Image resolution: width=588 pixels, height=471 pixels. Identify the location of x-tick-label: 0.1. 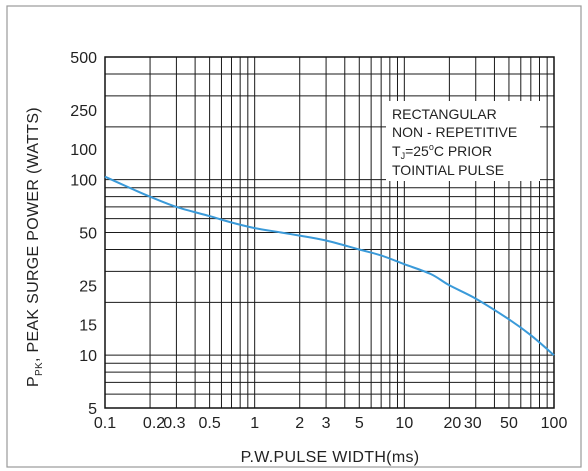
(105, 423).